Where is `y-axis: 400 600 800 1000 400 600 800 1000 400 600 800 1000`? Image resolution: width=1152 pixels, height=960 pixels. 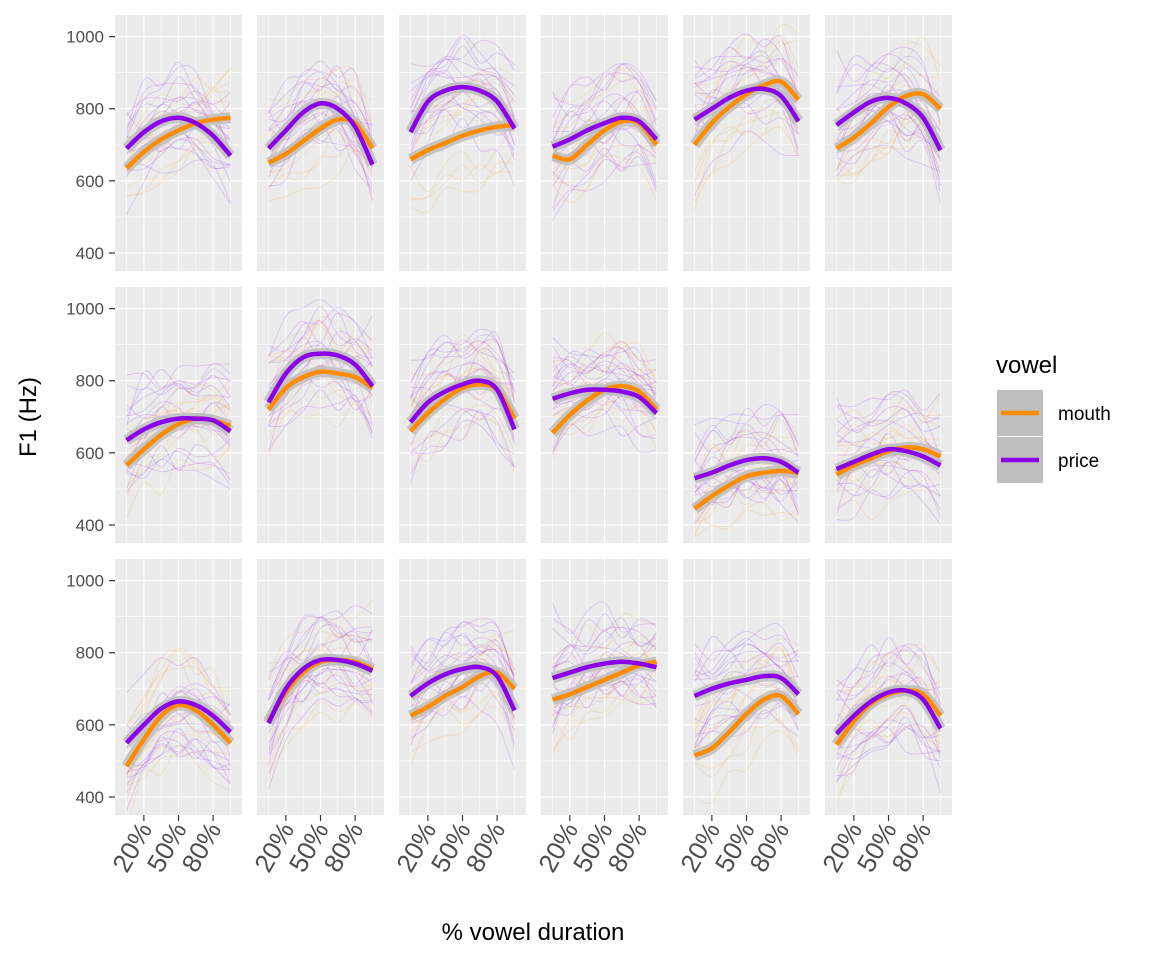
y-axis: 400 600 800 1000 400 600 800 1000 400 600 800 1000 is located at coordinates (90, 417).